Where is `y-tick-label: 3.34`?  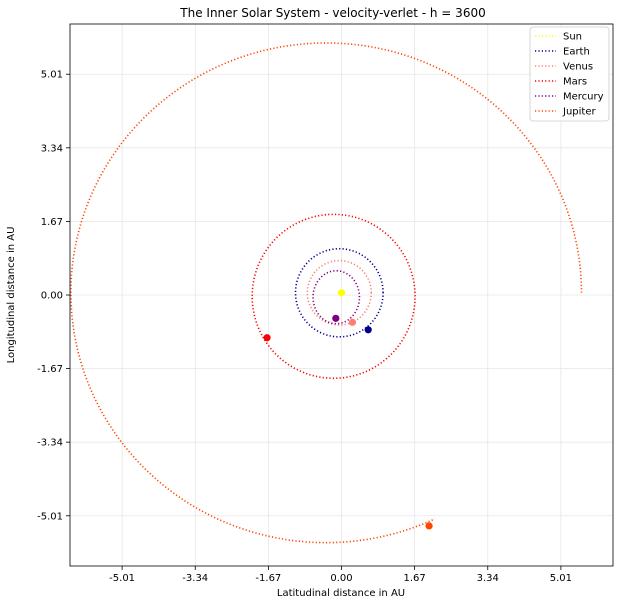 y-tick-label: 3.34 is located at coordinates (52, 148).